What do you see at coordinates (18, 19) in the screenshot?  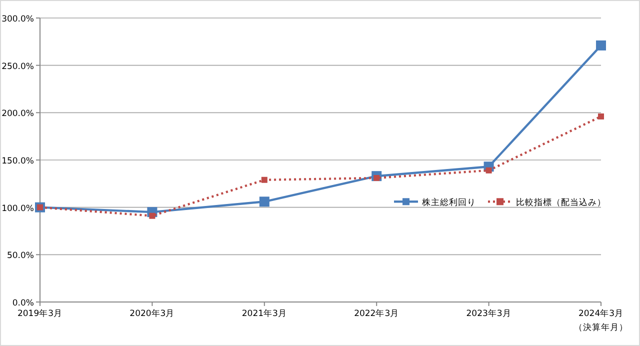 I see `y-tick-label: 300.0%` at bounding box center [18, 19].